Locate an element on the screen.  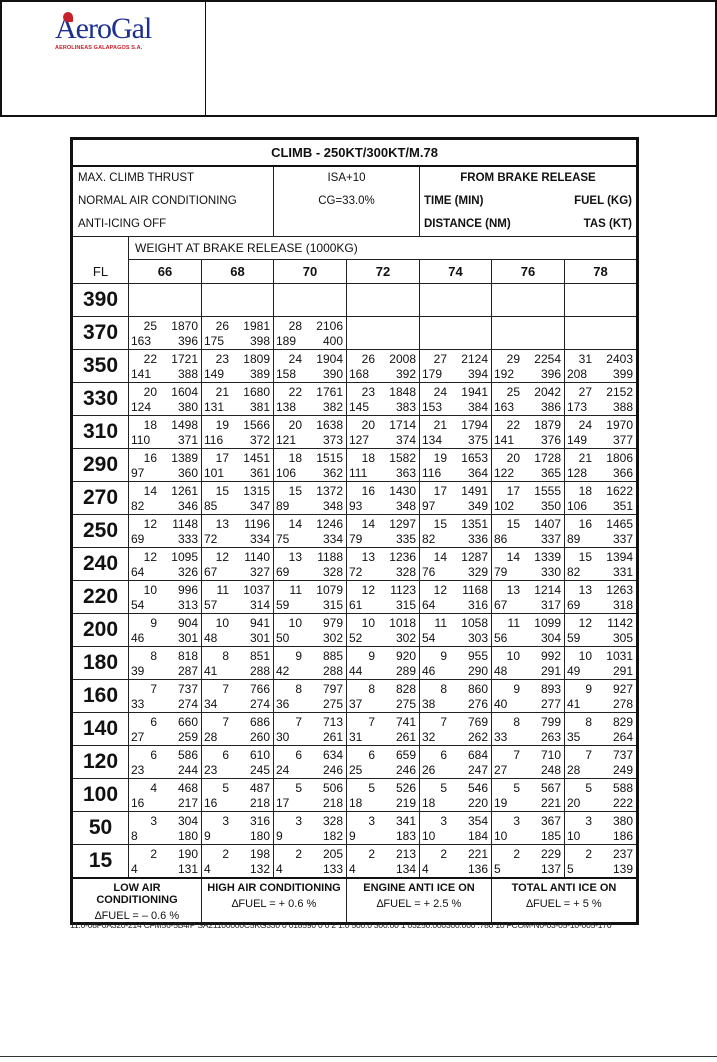
climb-cell: 22 1761 138 382 is located at coordinates (310, 399).